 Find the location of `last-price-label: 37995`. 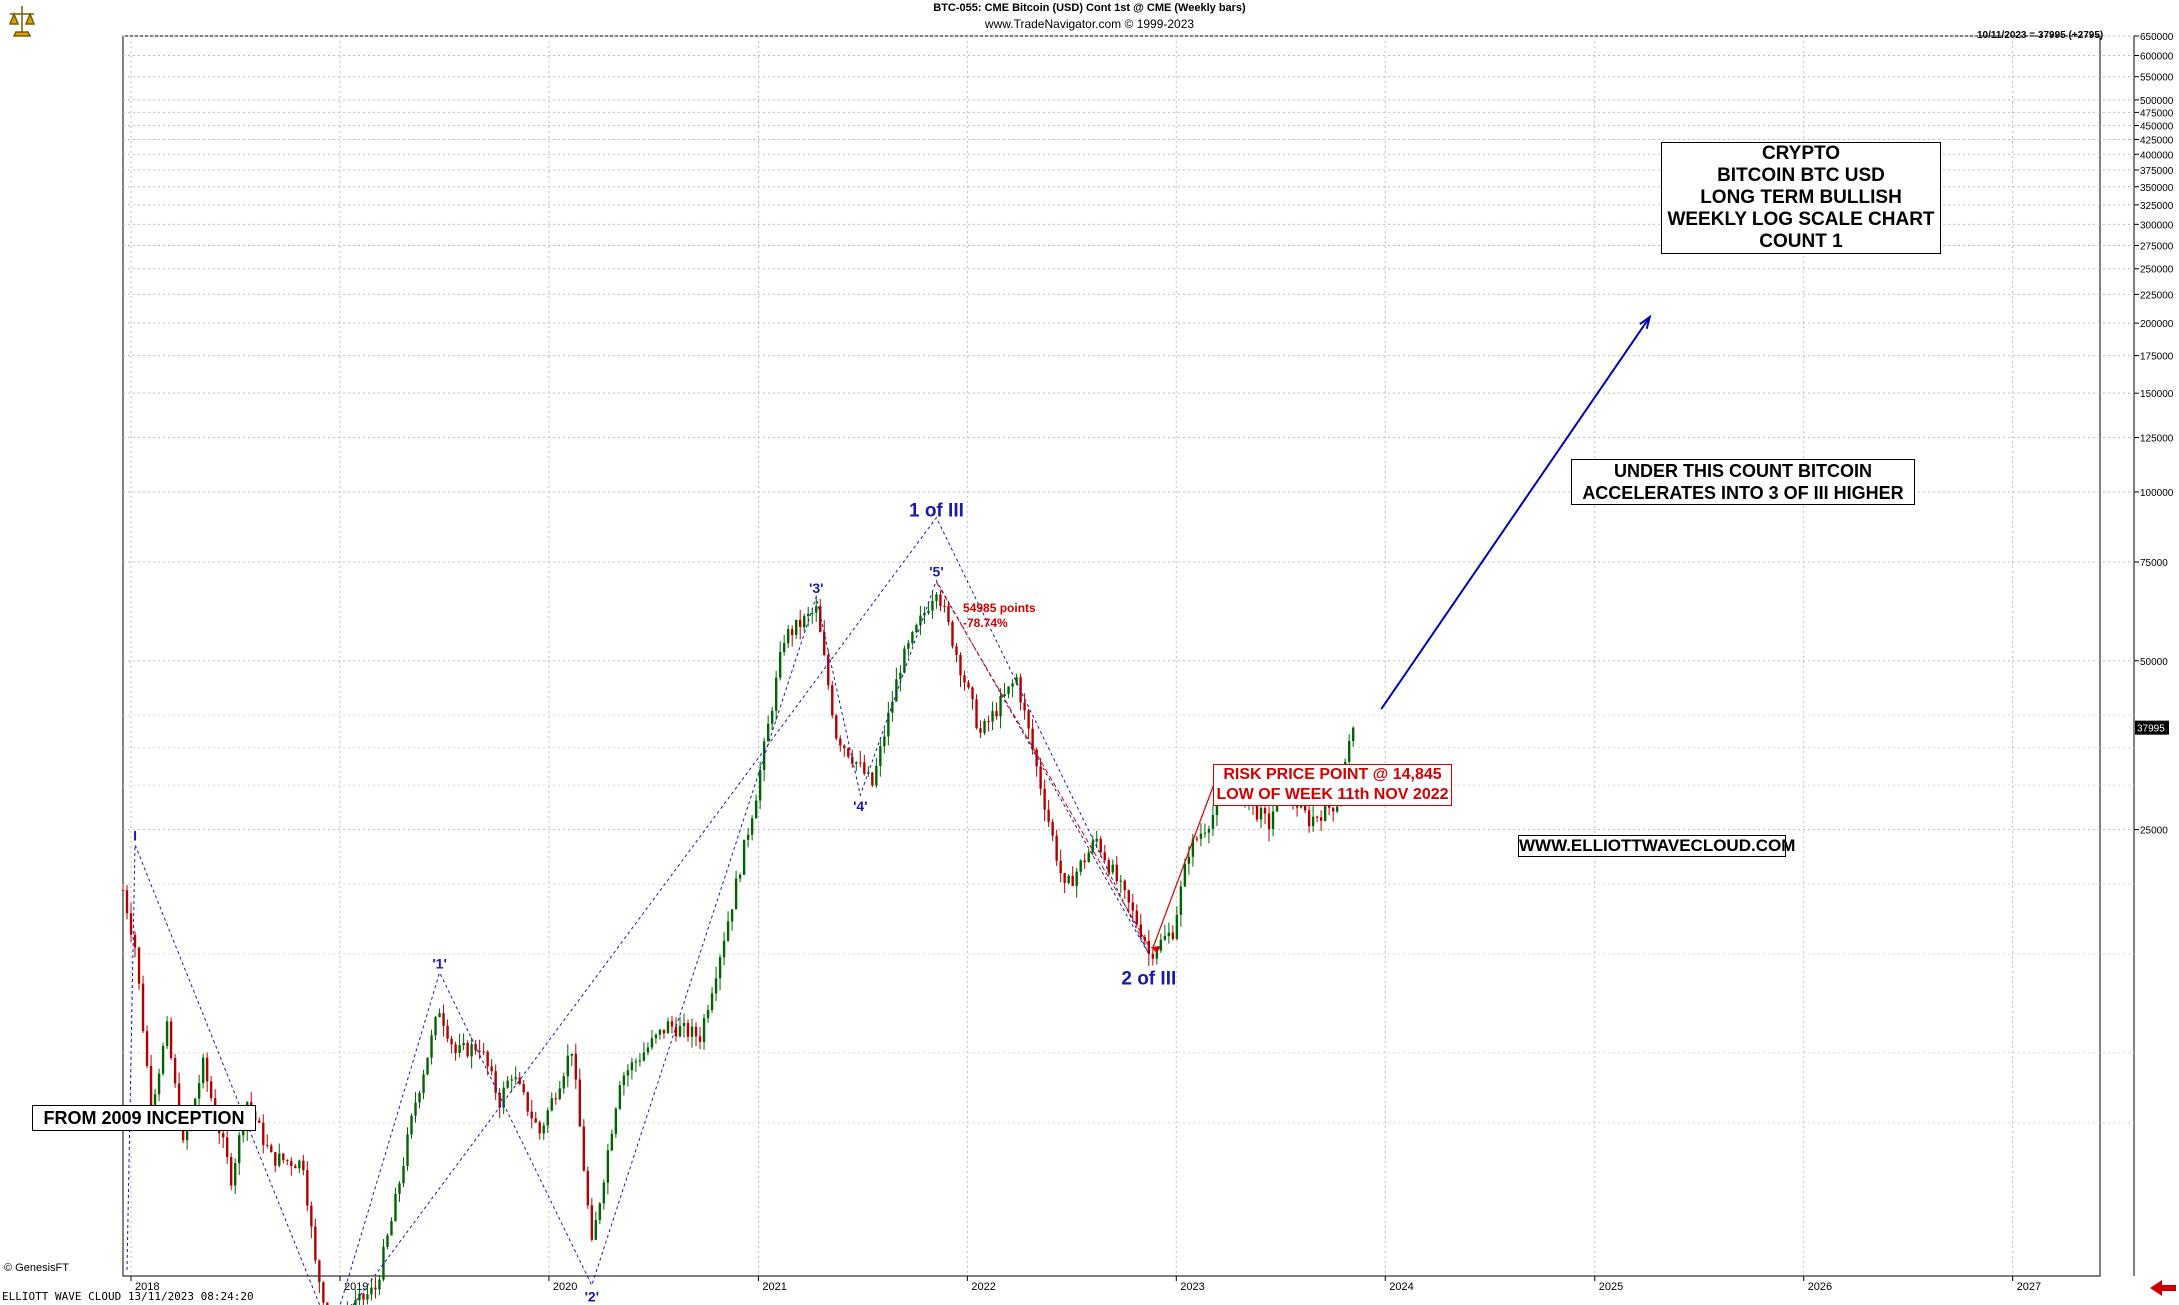

last-price-label: 37995 is located at coordinates (2151, 729).